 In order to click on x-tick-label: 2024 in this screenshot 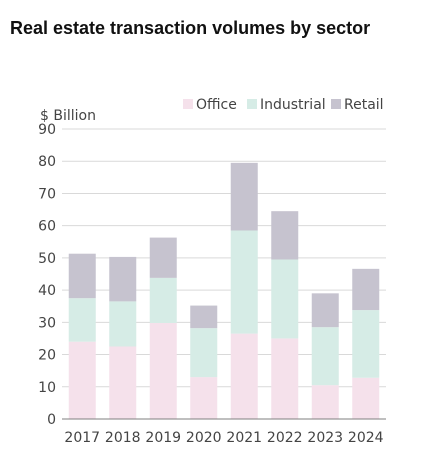, I will do `click(366, 438)`.